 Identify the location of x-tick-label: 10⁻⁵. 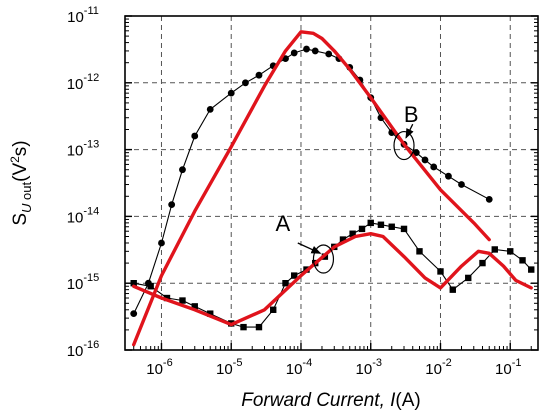
(229, 367).